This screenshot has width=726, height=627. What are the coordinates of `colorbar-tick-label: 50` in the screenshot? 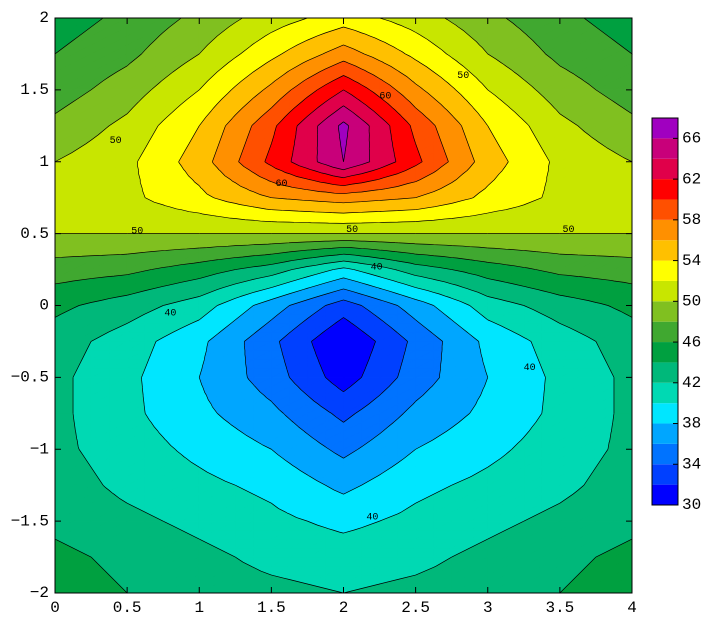 It's located at (691, 302).